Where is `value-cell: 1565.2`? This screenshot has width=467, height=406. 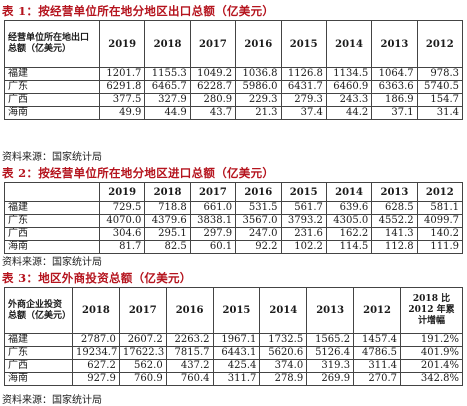
value-cell: 1565.2 is located at coordinates (330, 340).